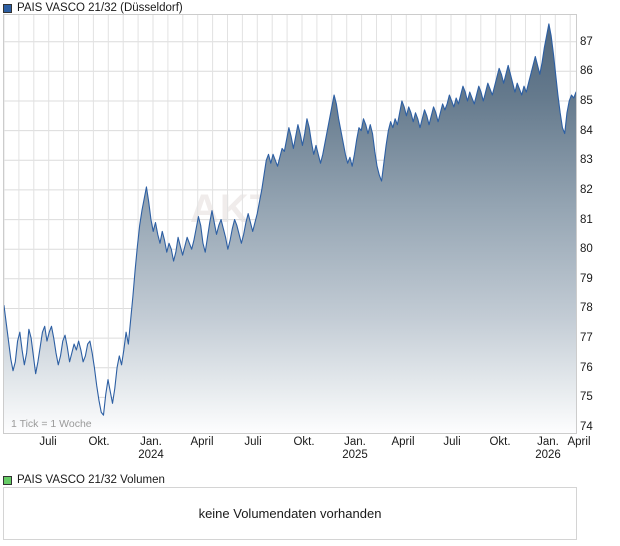  I want to click on x-tick-year: 2026, so click(548, 455).